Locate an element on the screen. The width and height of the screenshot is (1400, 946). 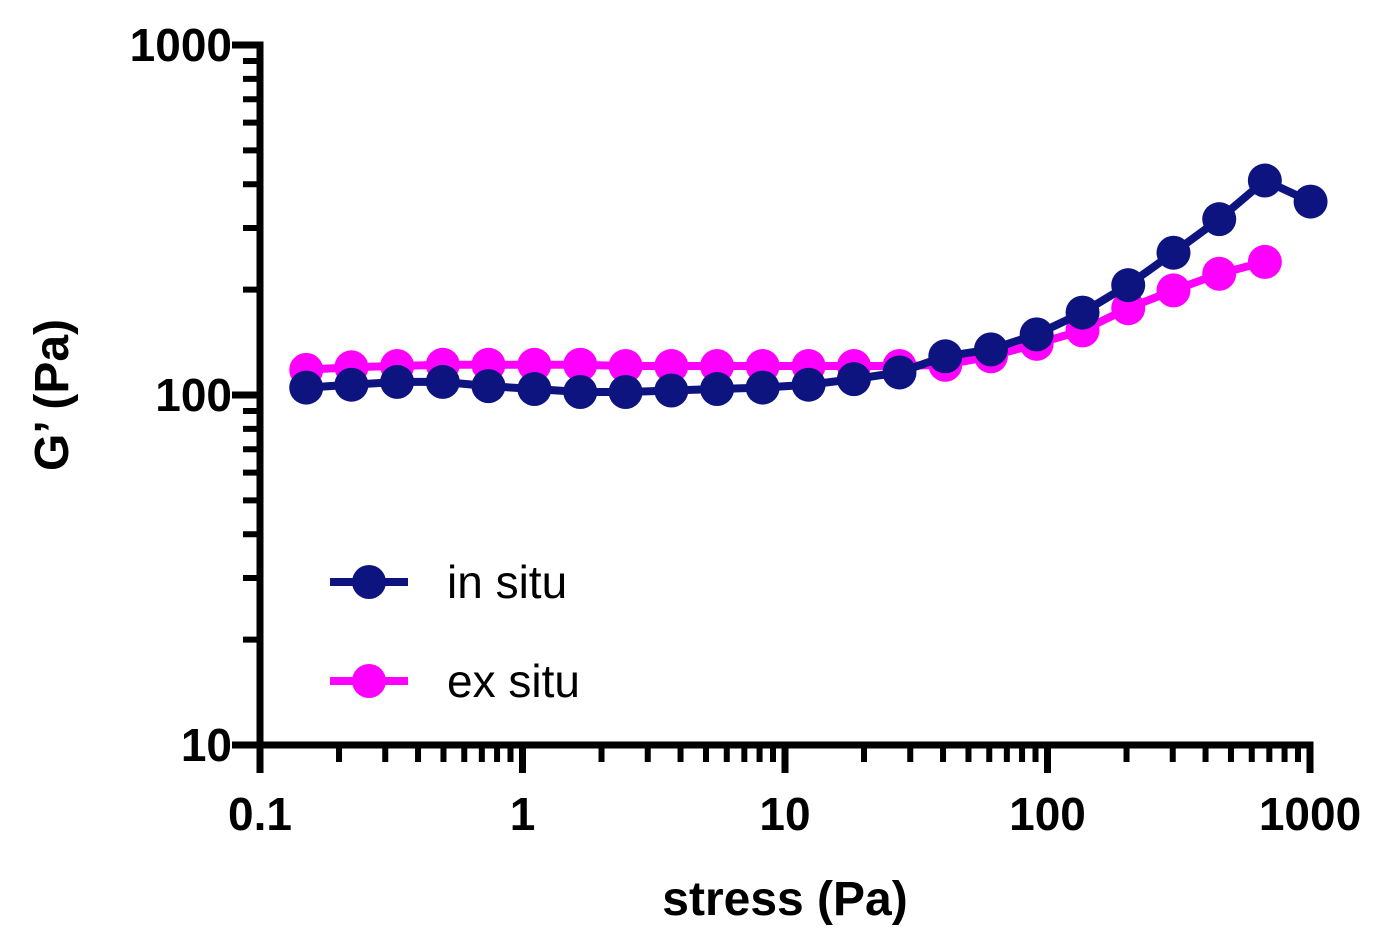
legend: in situ ex situ is located at coordinates (455, 631).